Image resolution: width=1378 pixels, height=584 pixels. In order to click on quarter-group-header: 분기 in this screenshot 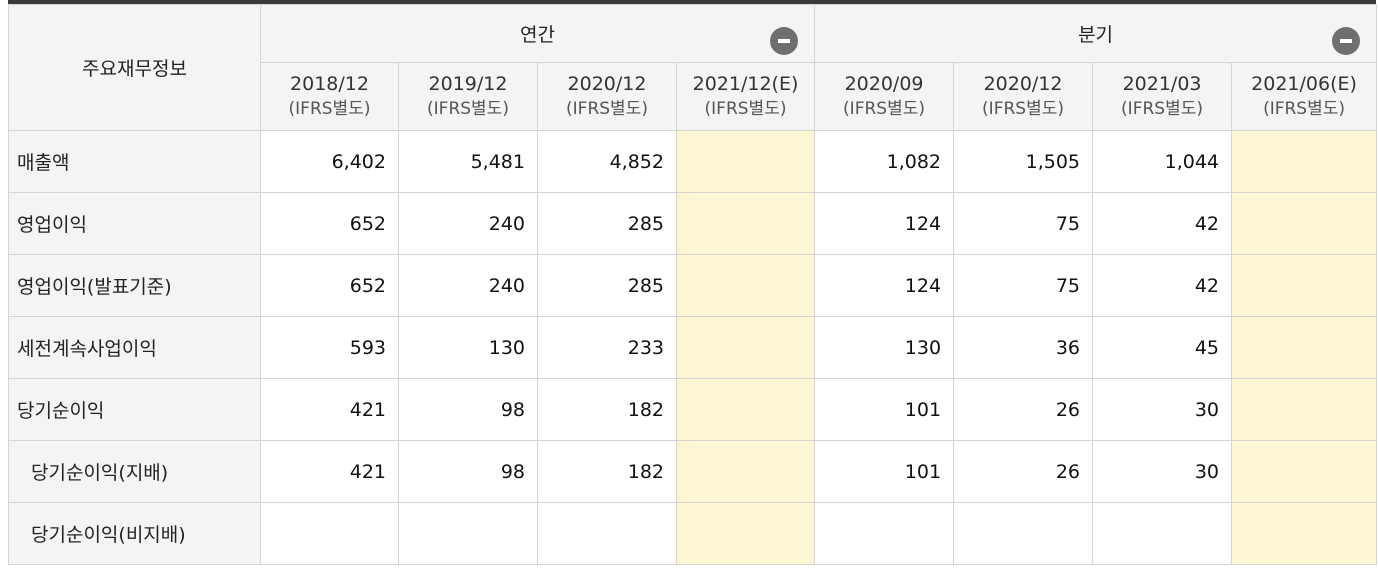, I will do `click(1096, 33)`.